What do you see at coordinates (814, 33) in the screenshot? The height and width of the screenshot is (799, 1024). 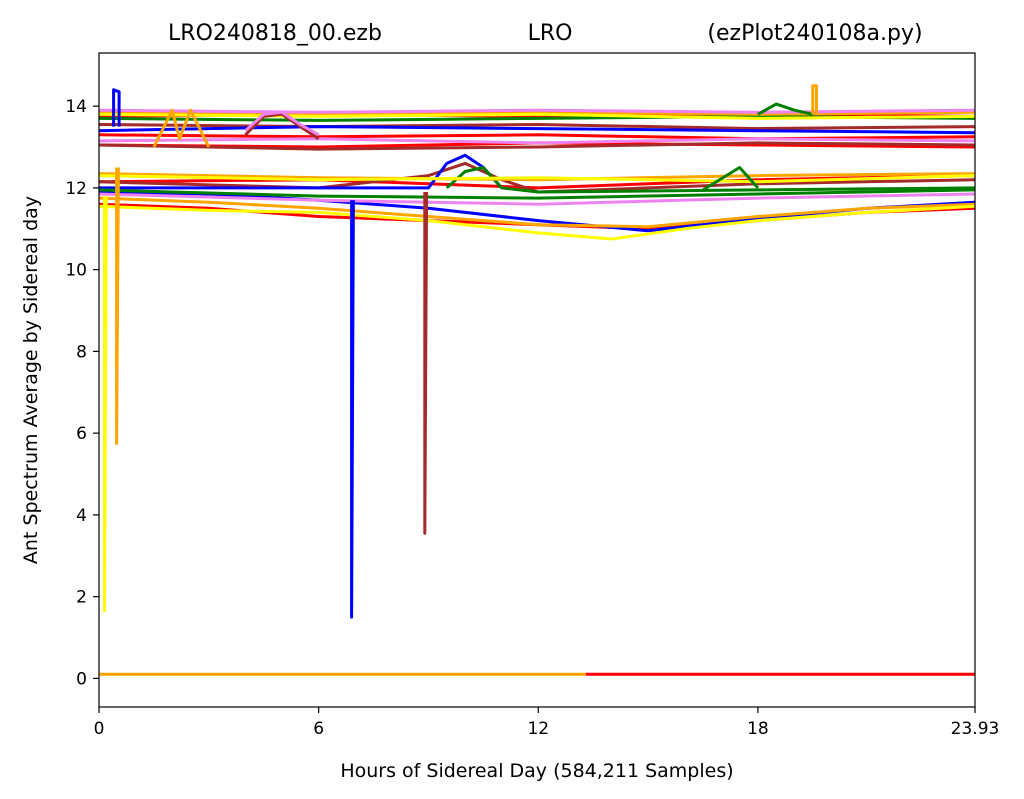 I see `title-part-script: (ezPlot240108a.py)` at bounding box center [814, 33].